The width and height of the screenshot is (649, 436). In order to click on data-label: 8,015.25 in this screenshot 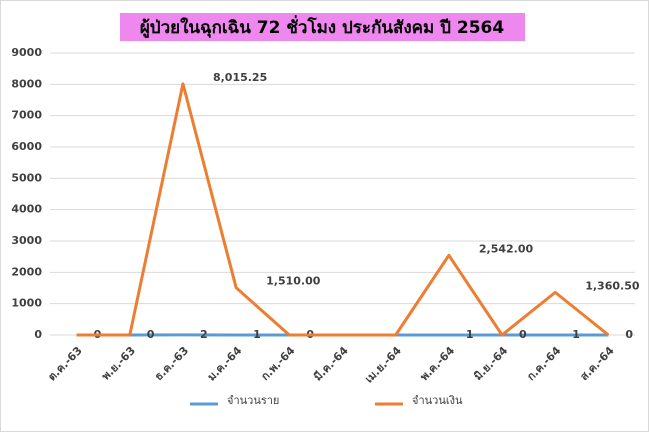, I will do `click(240, 77)`.